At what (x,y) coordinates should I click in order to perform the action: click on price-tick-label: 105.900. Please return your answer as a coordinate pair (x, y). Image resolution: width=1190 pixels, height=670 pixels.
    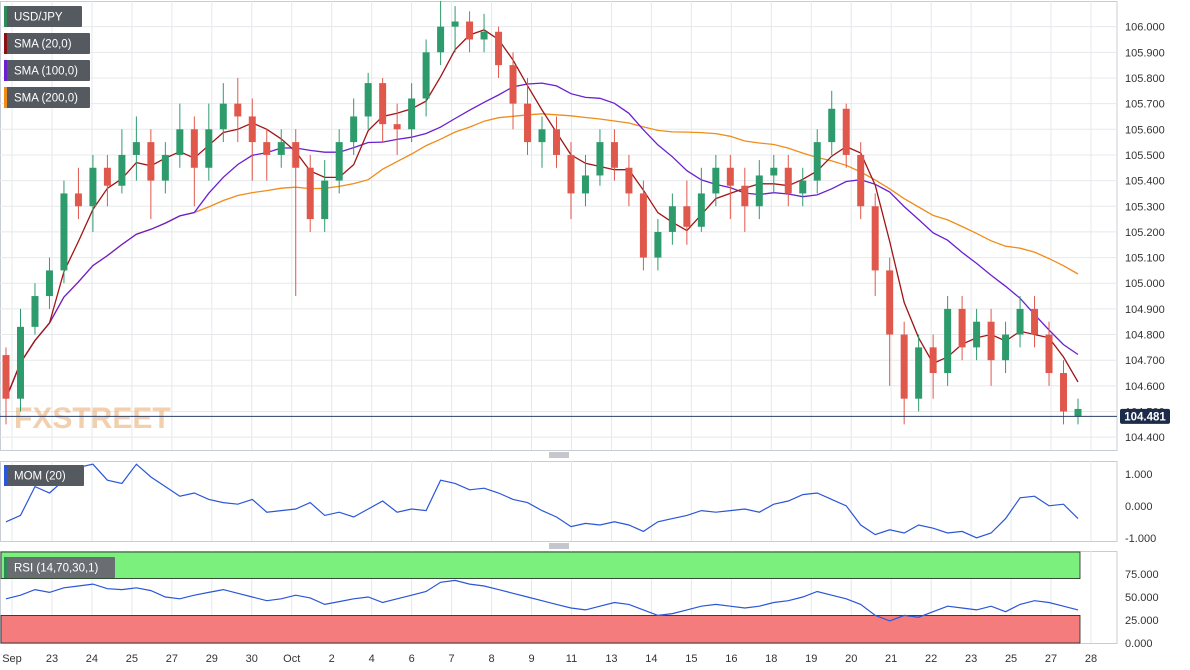
    Looking at the image, I should click on (1145, 53).